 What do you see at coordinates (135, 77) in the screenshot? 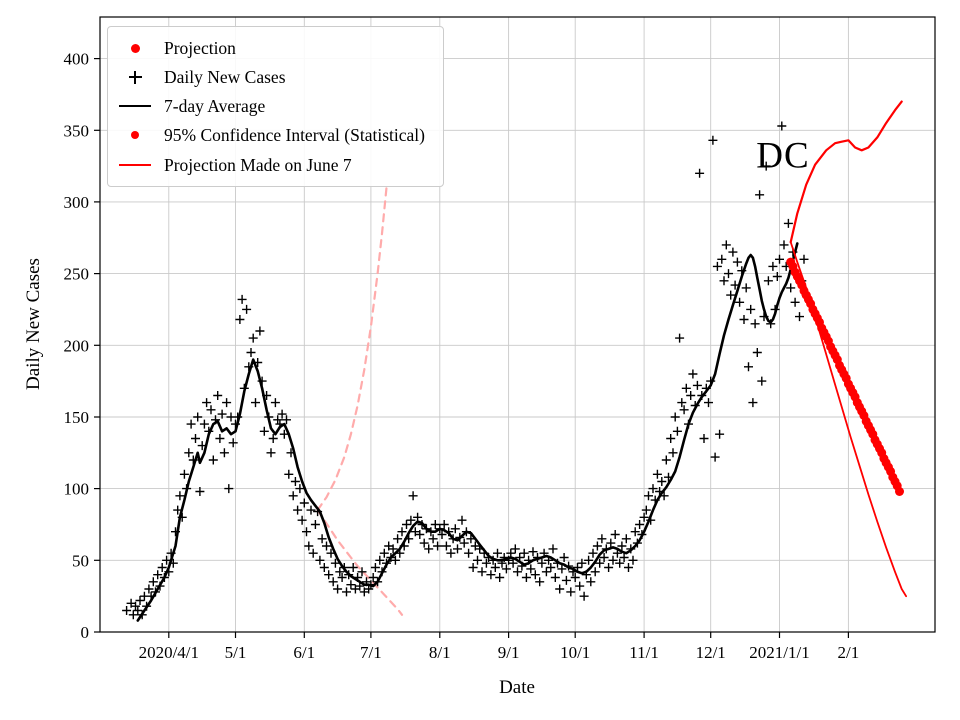
I see `plus-marker-icon` at bounding box center [135, 77].